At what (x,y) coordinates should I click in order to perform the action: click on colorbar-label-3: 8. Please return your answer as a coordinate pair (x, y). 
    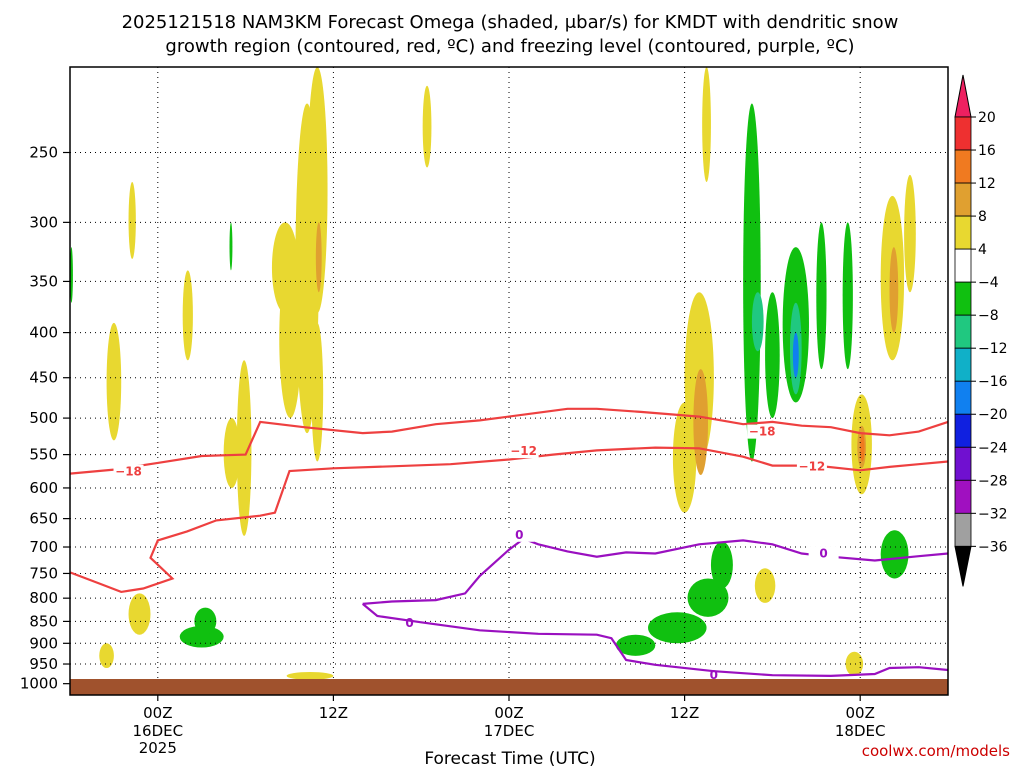
    Looking at the image, I should click on (982, 217).